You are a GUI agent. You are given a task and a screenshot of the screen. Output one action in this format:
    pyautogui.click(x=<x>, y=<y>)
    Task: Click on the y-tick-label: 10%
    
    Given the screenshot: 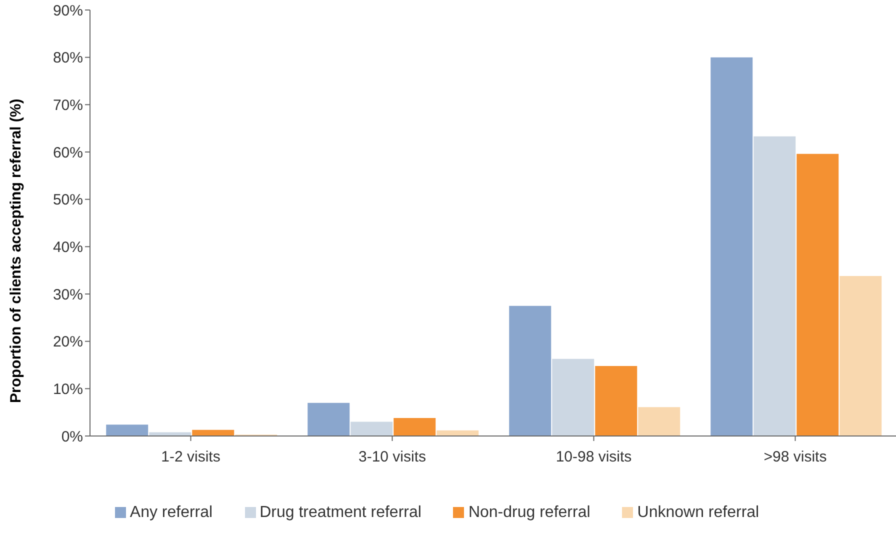 What is the action you would take?
    pyautogui.click(x=67, y=389)
    